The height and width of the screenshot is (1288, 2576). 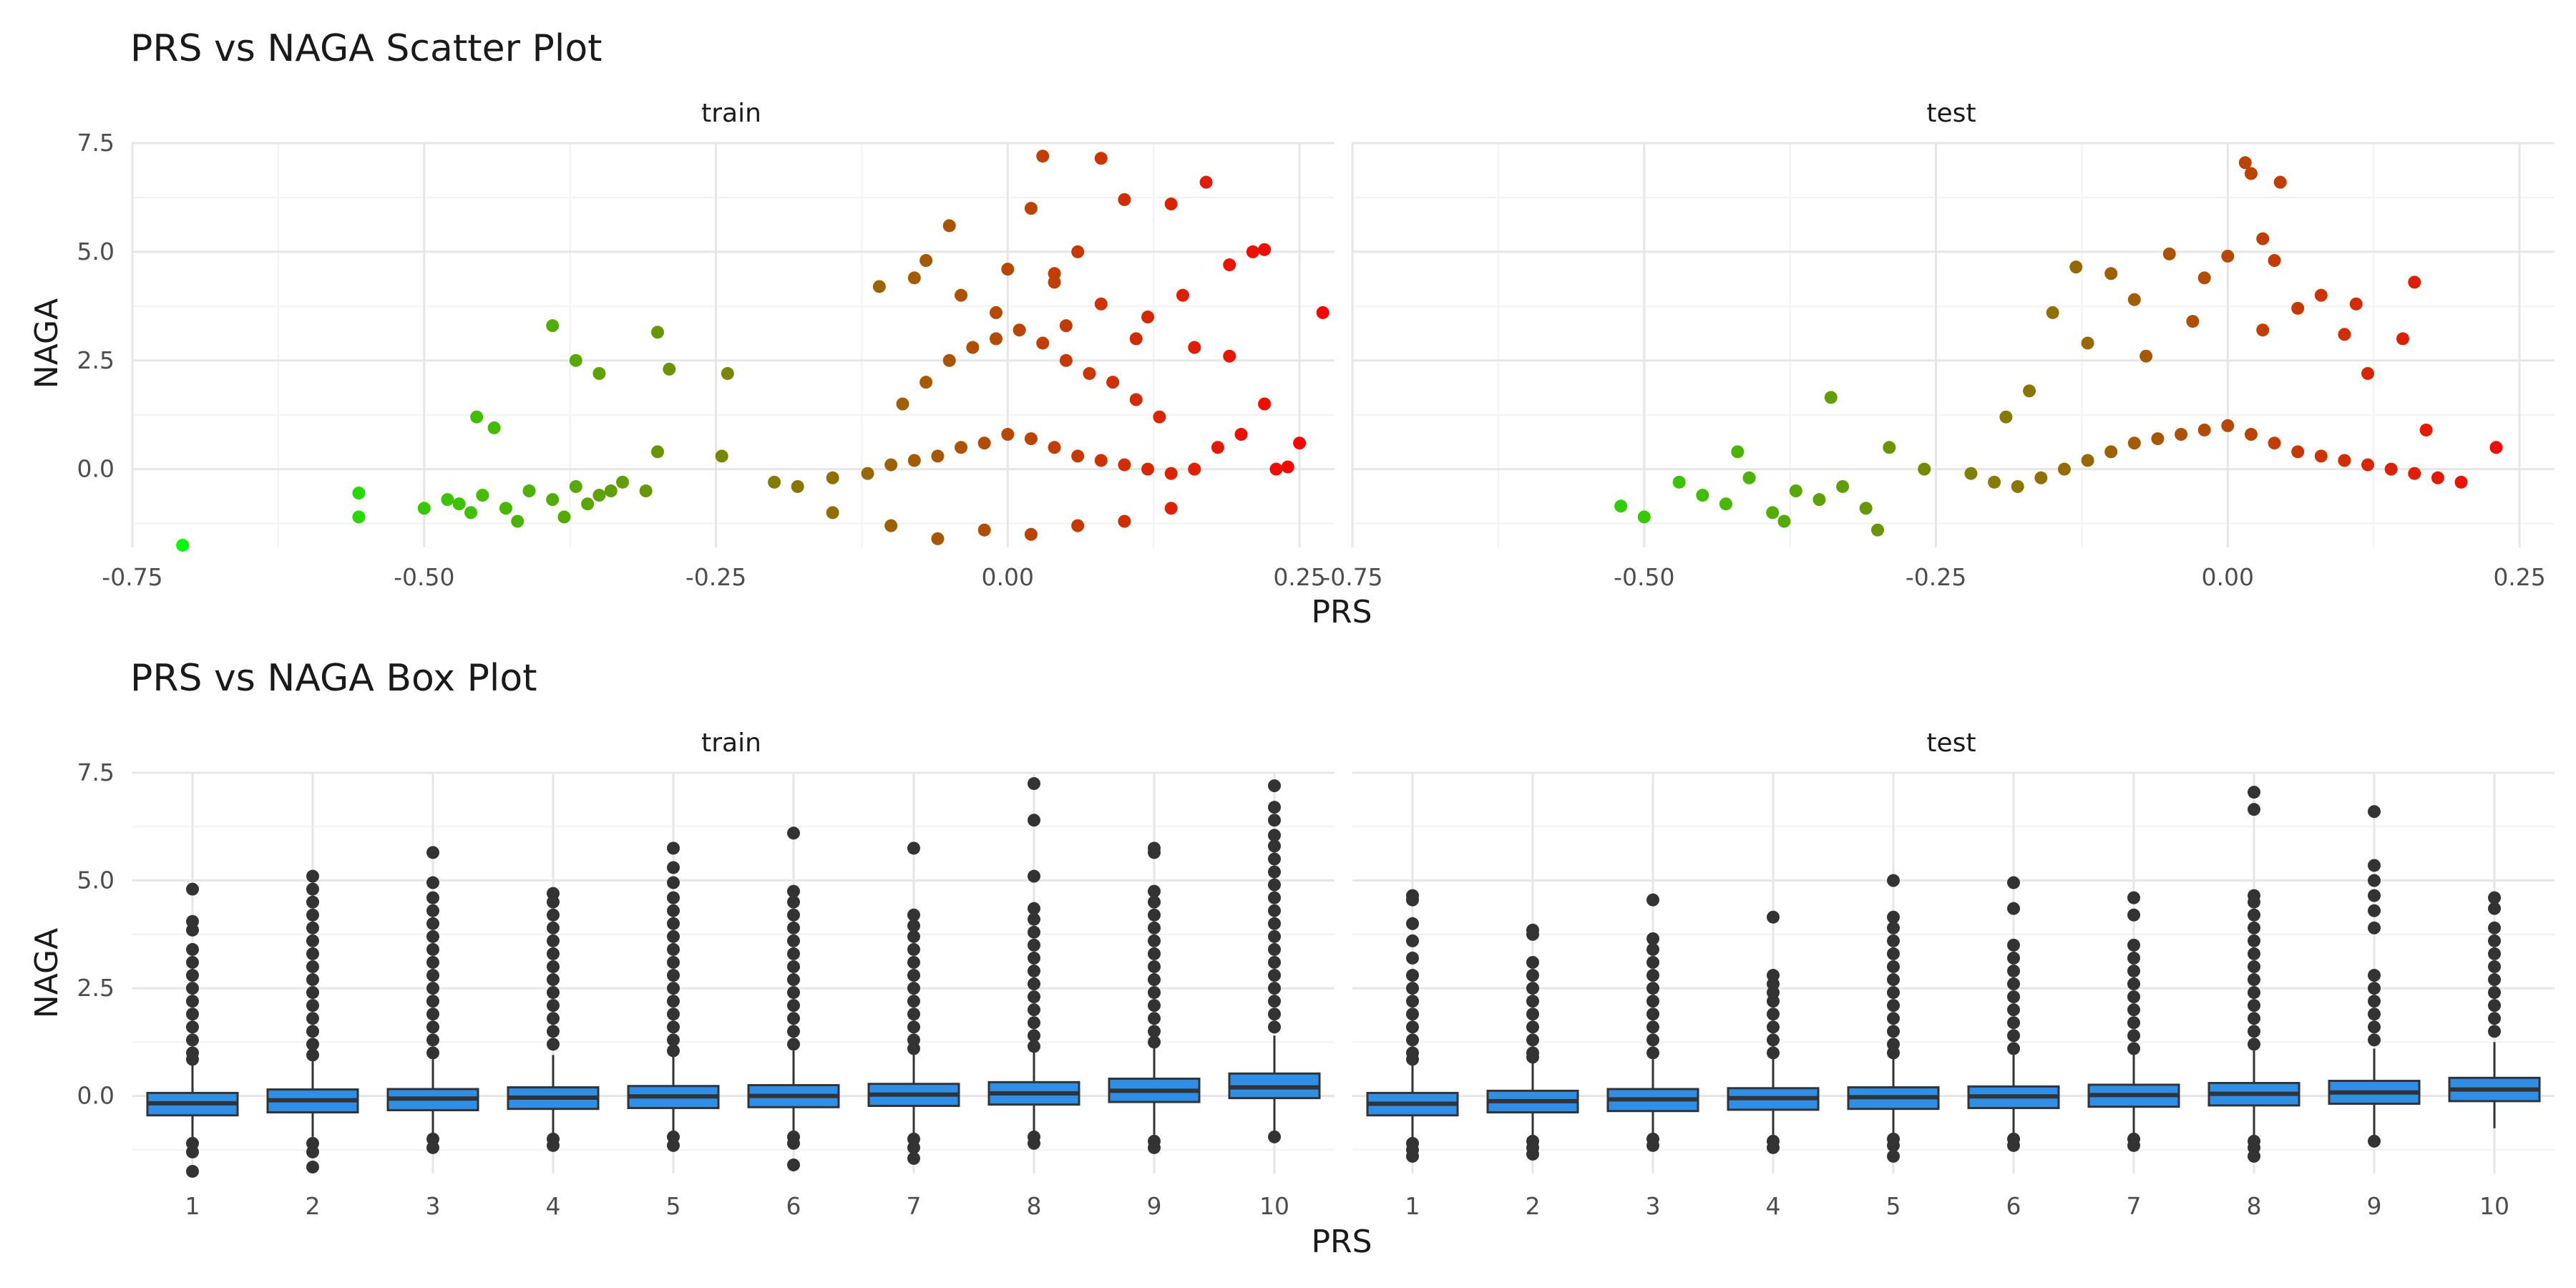 I want to click on scatter-y-axis-title: NAGA, so click(x=47, y=343).